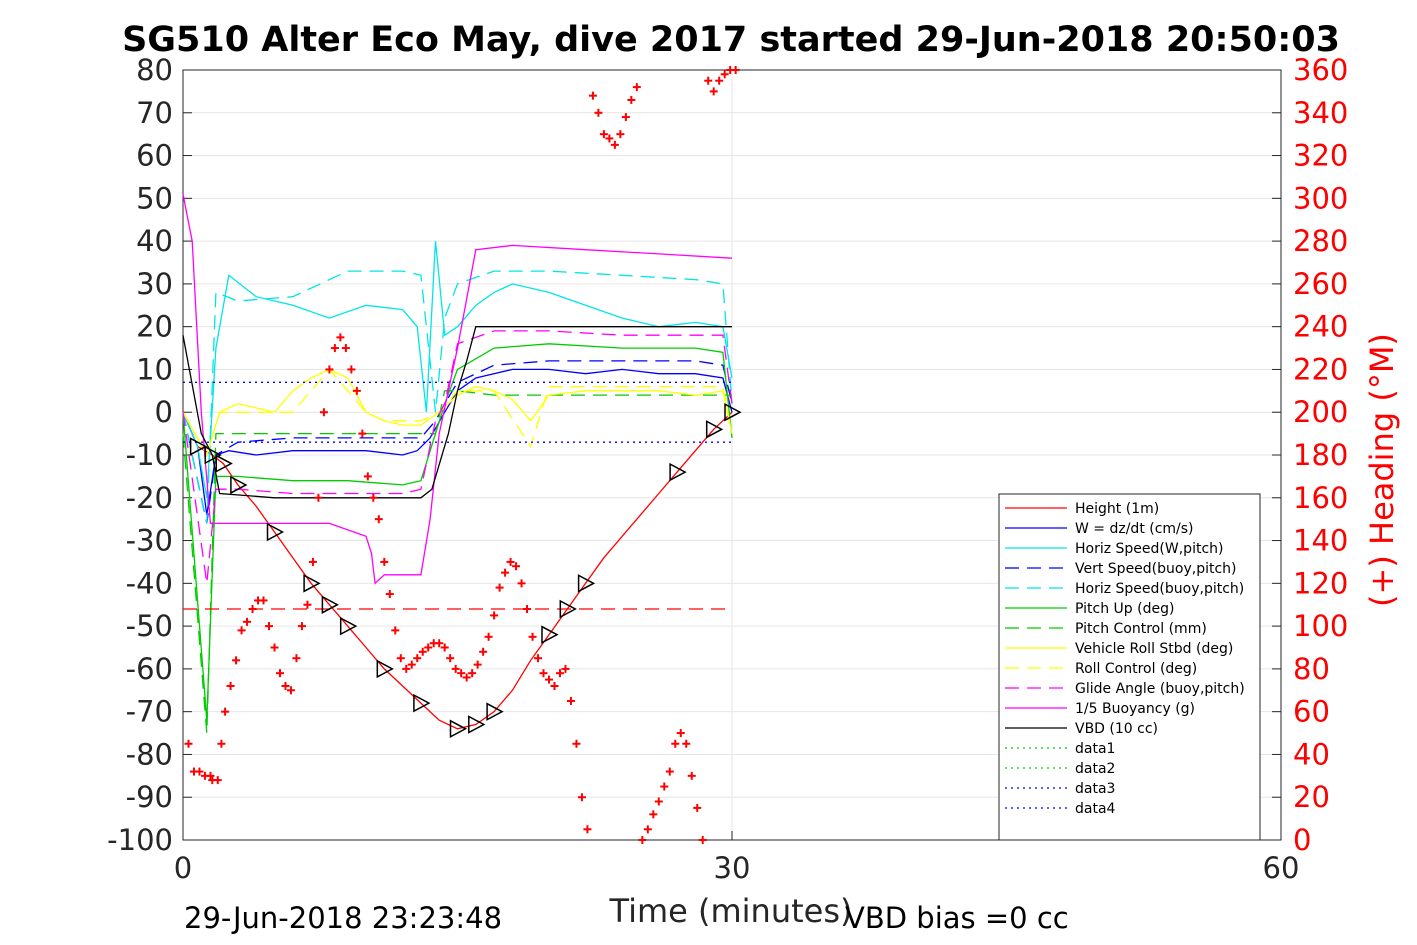  I want to click on right-y-axis-label: (+) Heading (°M), so click(1382, 470).